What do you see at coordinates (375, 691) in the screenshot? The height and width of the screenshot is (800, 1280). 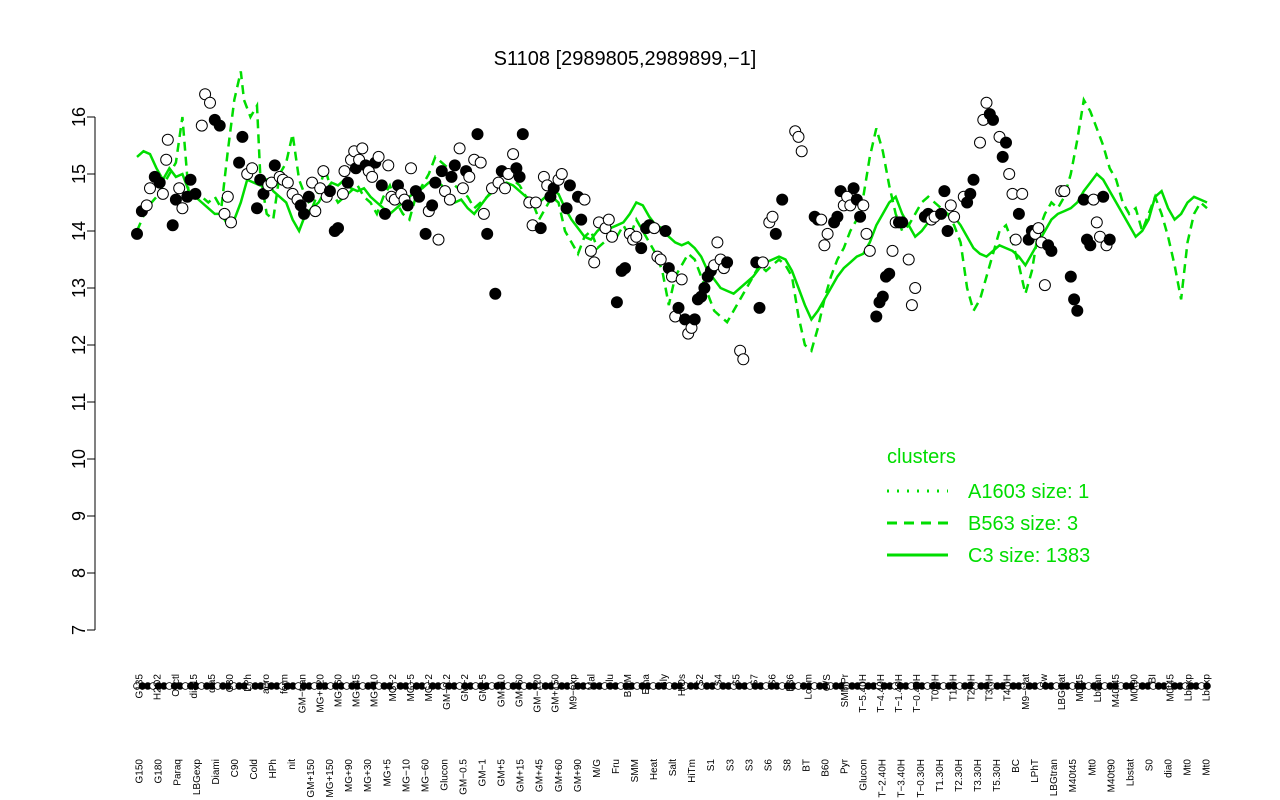 I see `x-tick-label-upper: MG+10` at bounding box center [375, 691].